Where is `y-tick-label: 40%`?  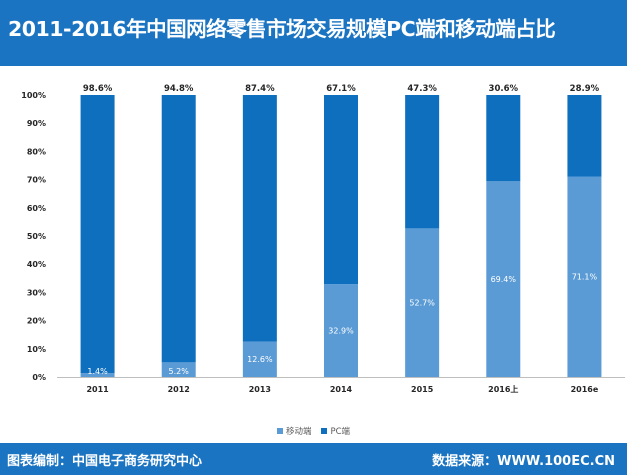 y-tick-label: 40% is located at coordinates (36, 264).